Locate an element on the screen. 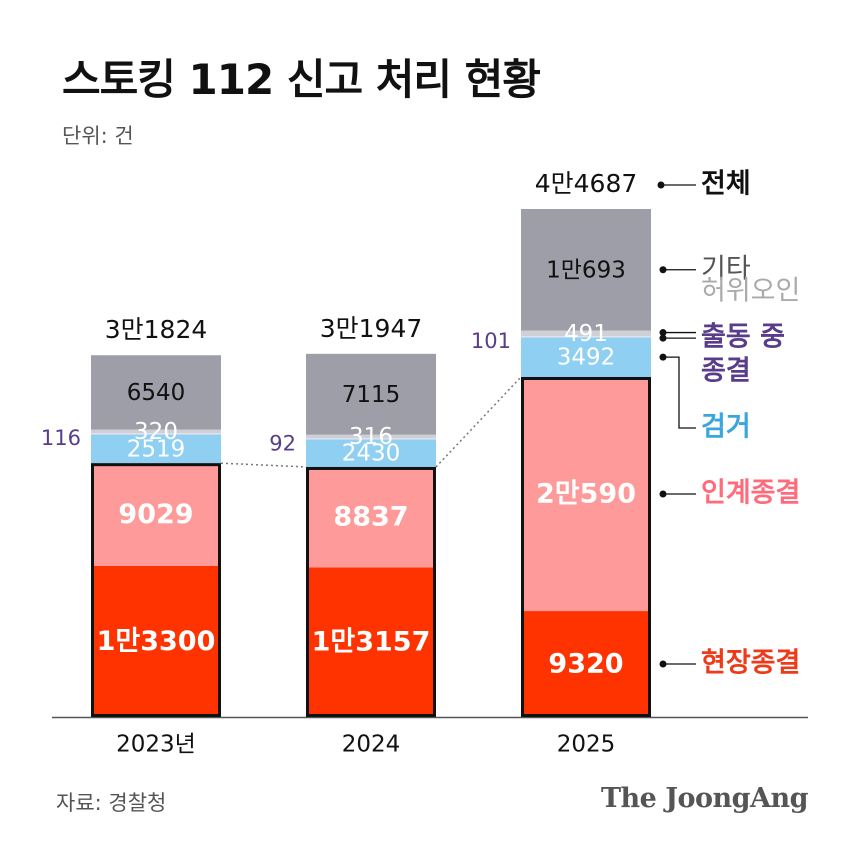 This screenshot has width=860, height=849. legend-transfer-label: 인계종결 is located at coordinates (750, 493).